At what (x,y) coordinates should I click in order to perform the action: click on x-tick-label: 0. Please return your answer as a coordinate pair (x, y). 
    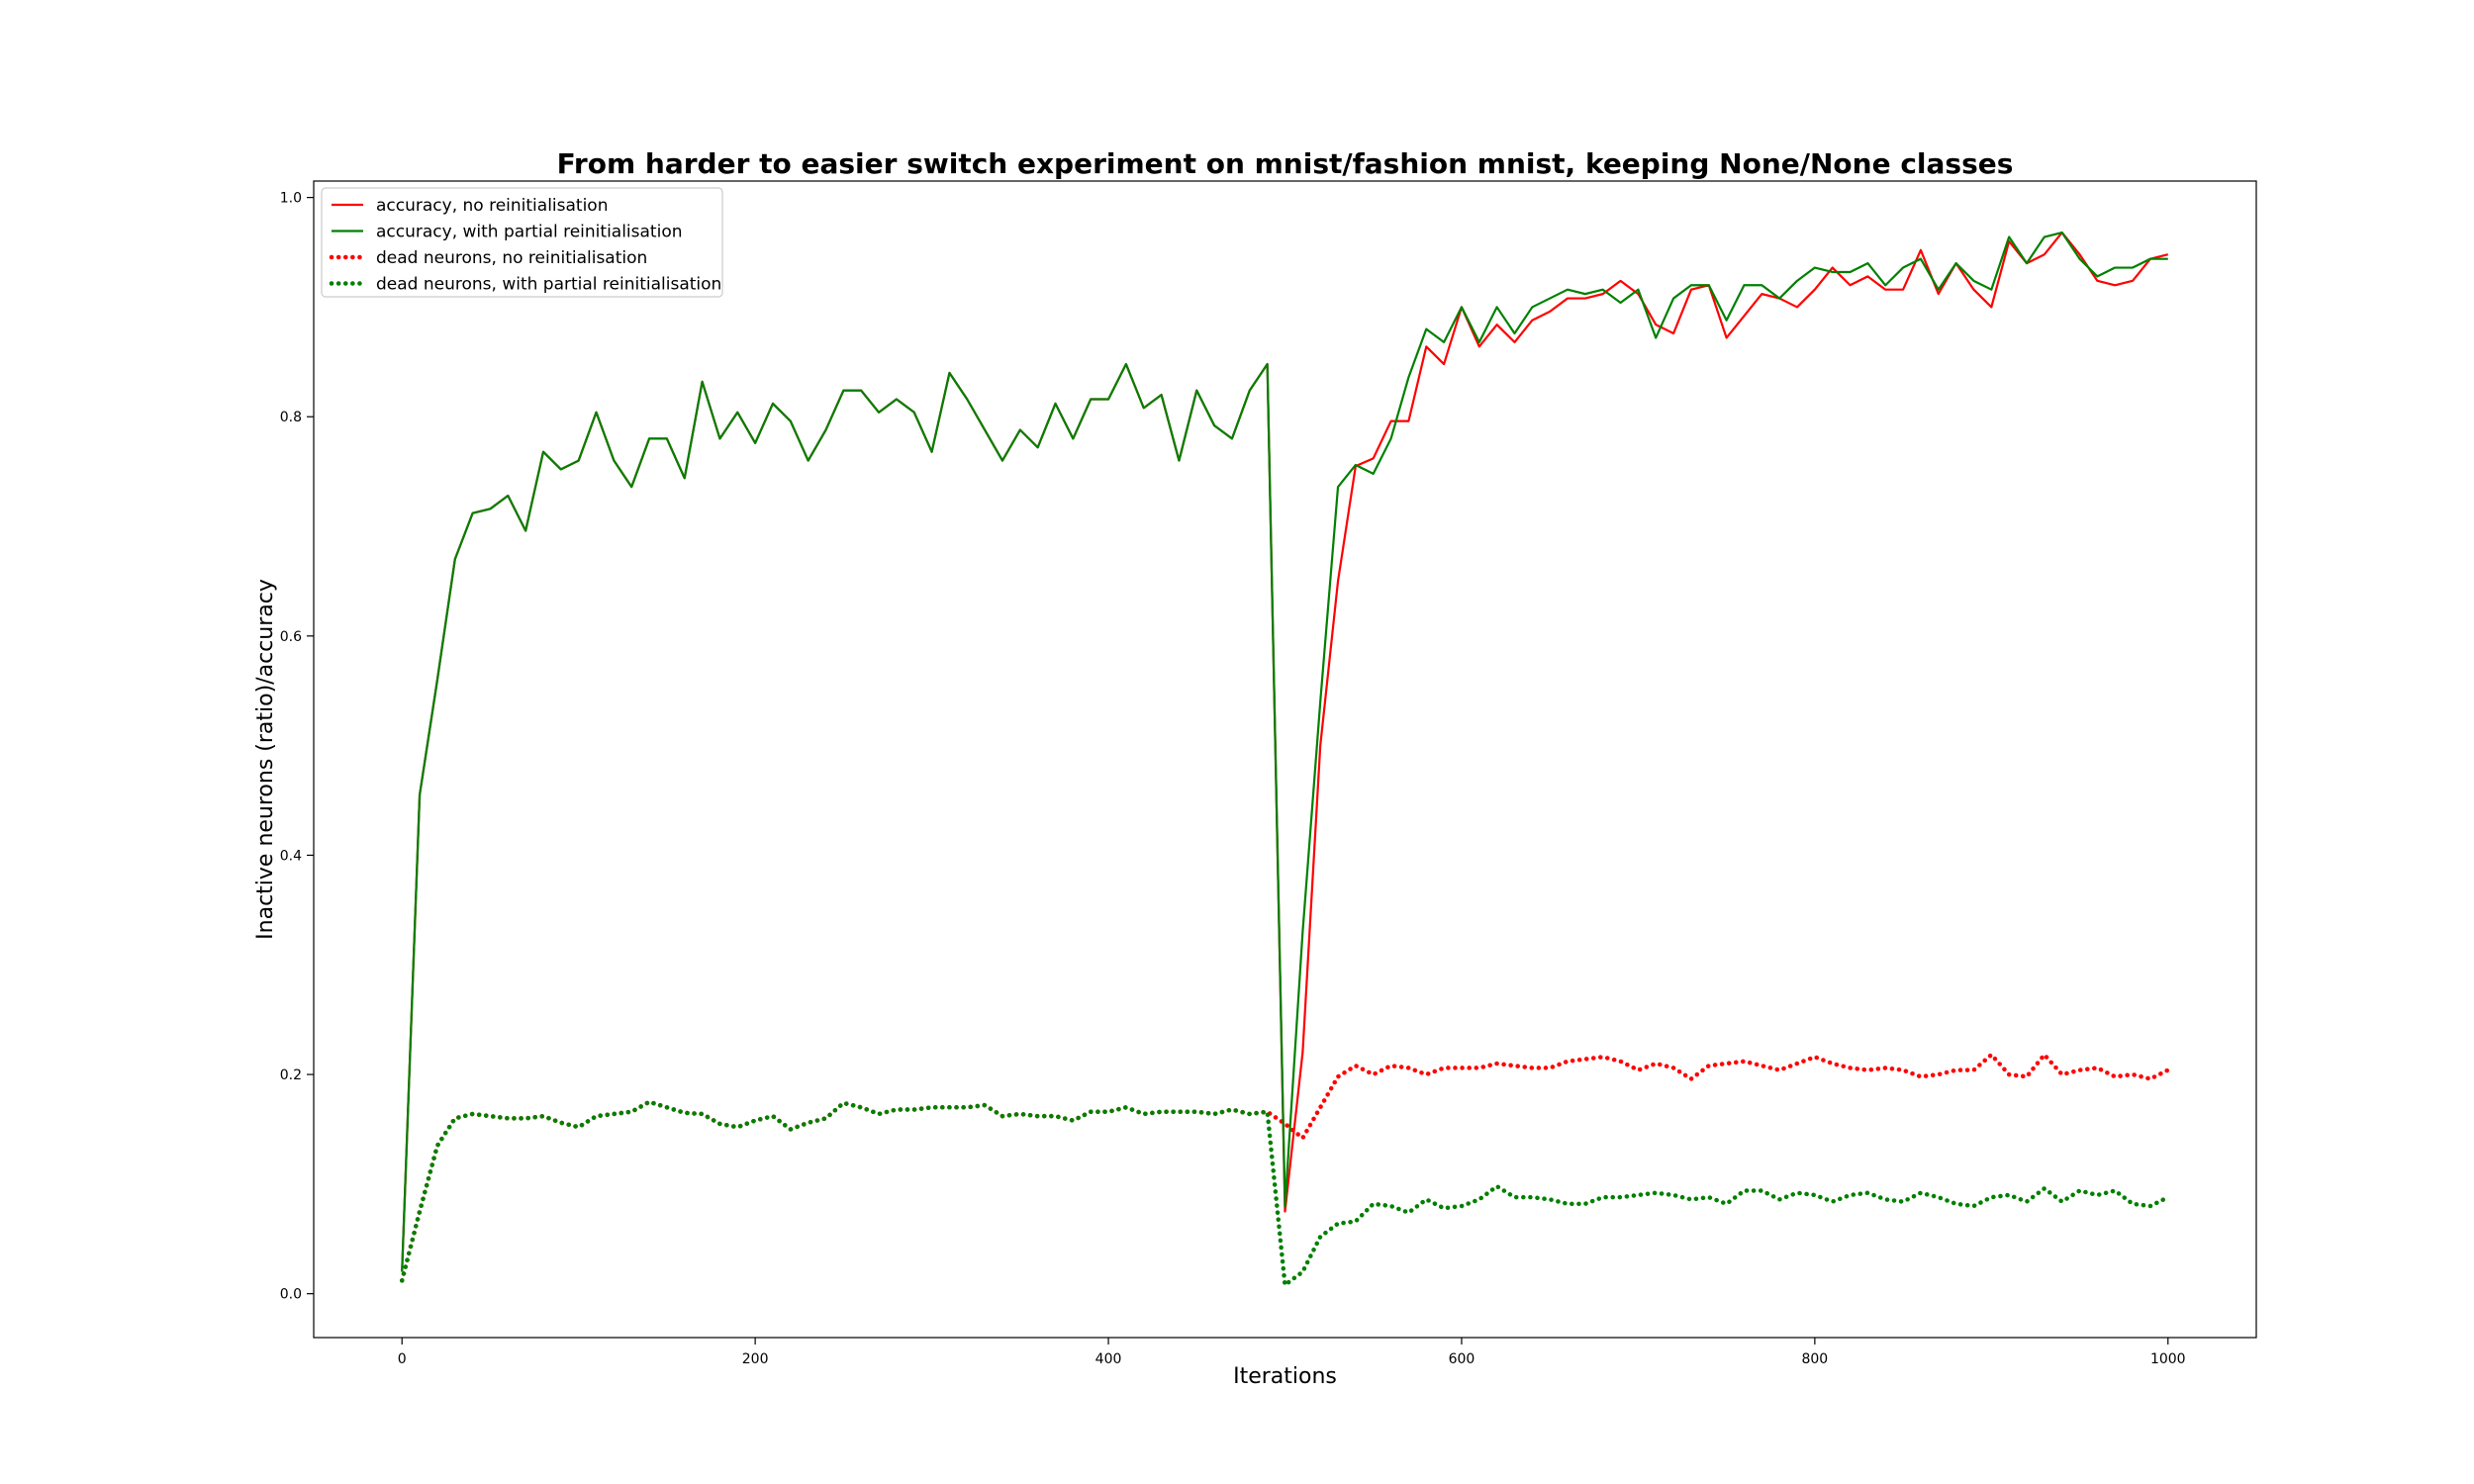
    Looking at the image, I should click on (403, 1359).